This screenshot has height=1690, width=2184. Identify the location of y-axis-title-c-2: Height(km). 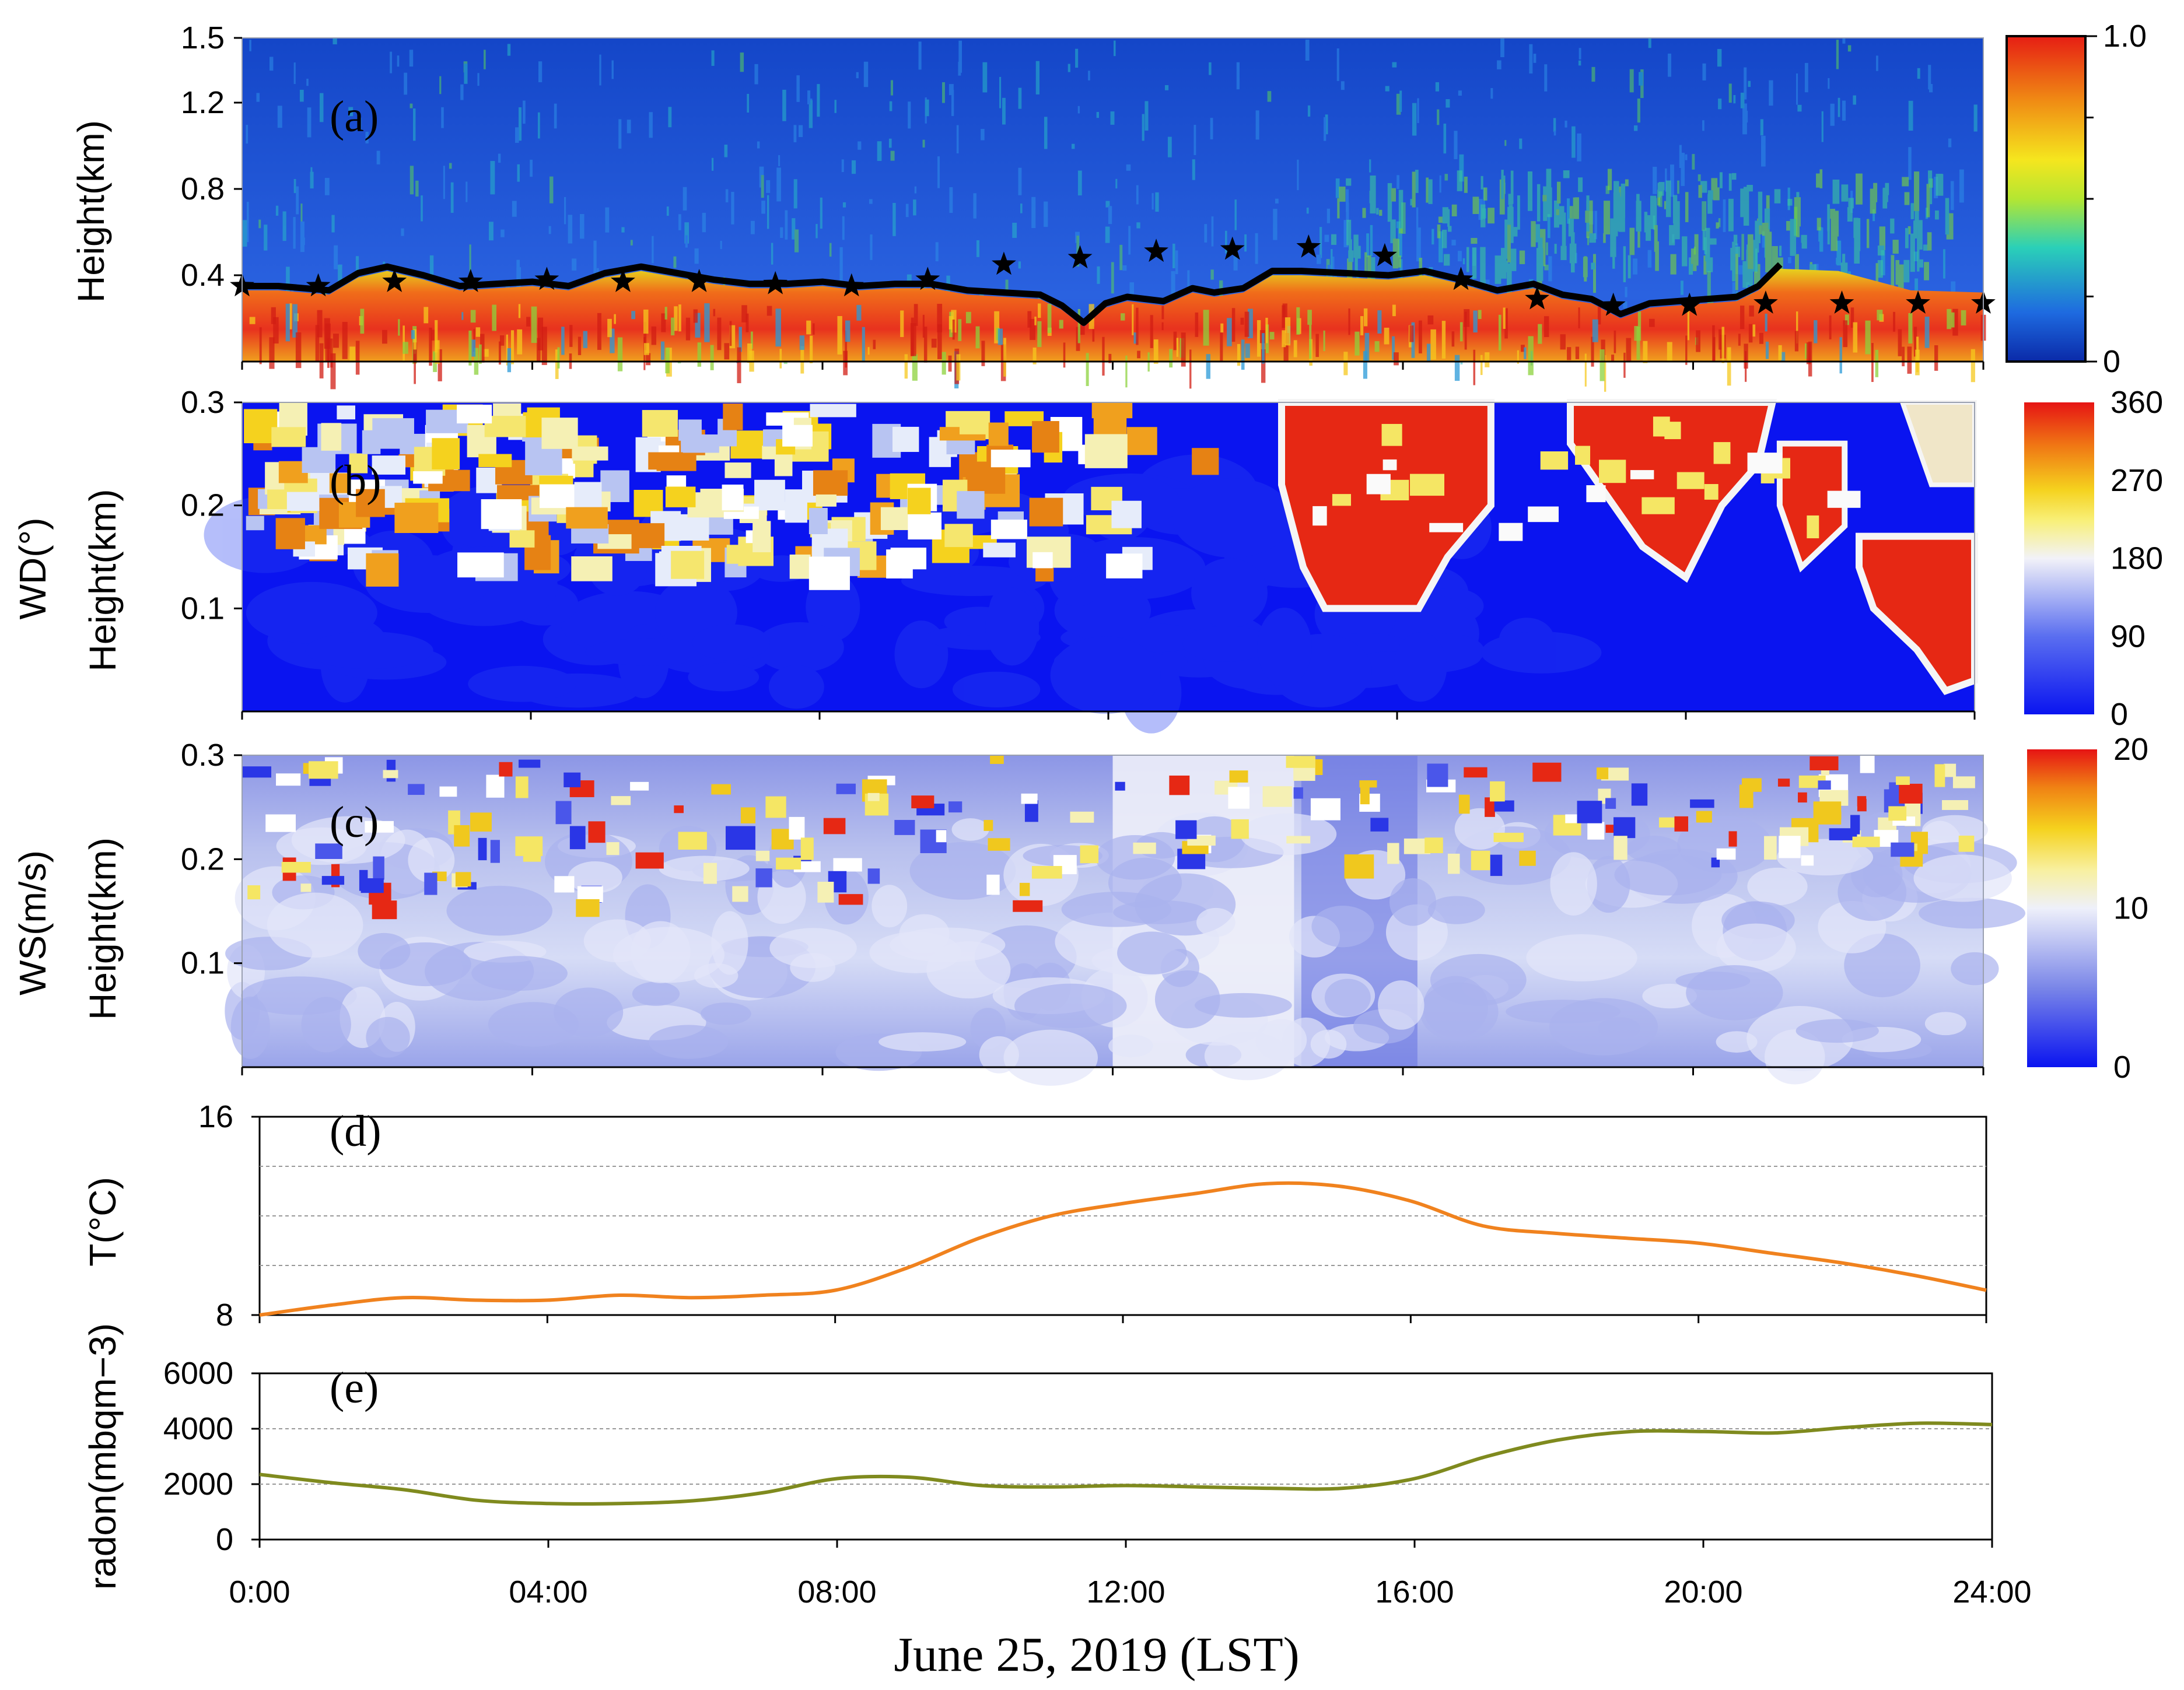
(103, 929).